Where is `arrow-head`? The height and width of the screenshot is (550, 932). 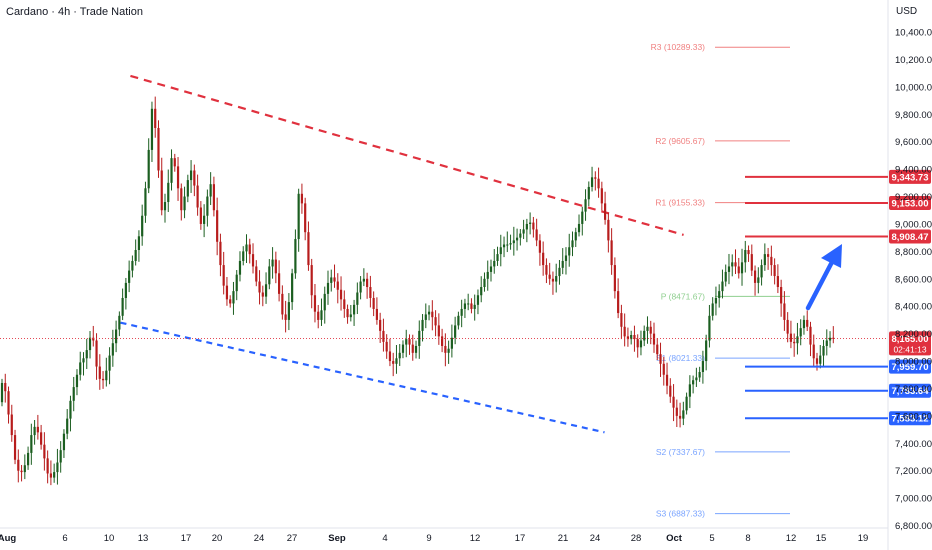
arrow-head is located at coordinates (831, 256).